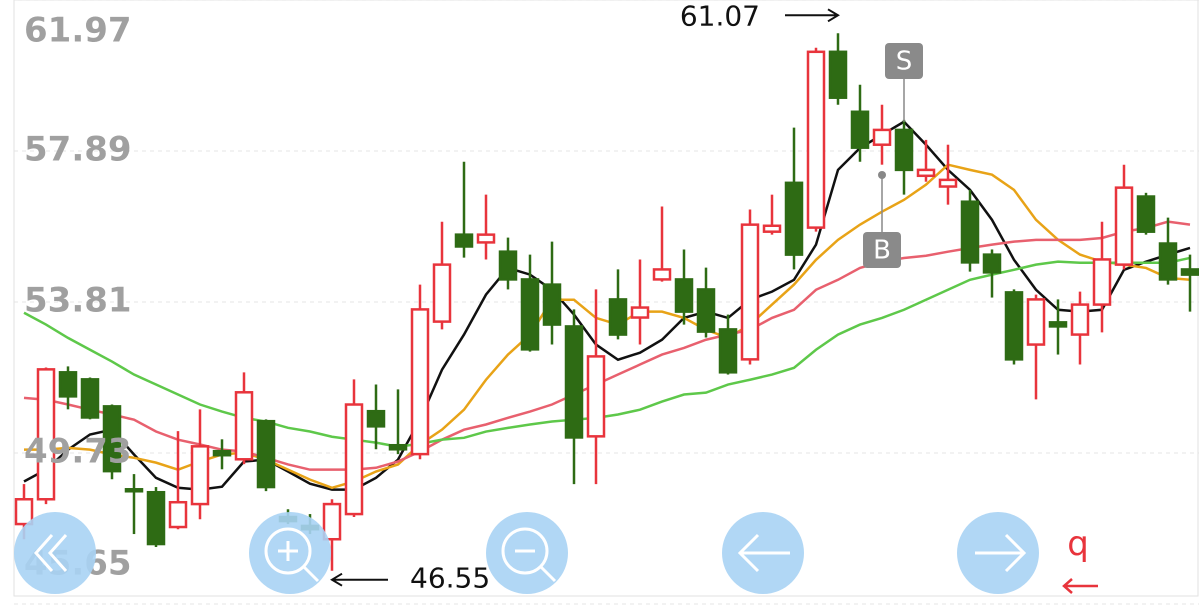  What do you see at coordinates (290, 553) in the screenshot?
I see `zoom-in-button` at bounding box center [290, 553].